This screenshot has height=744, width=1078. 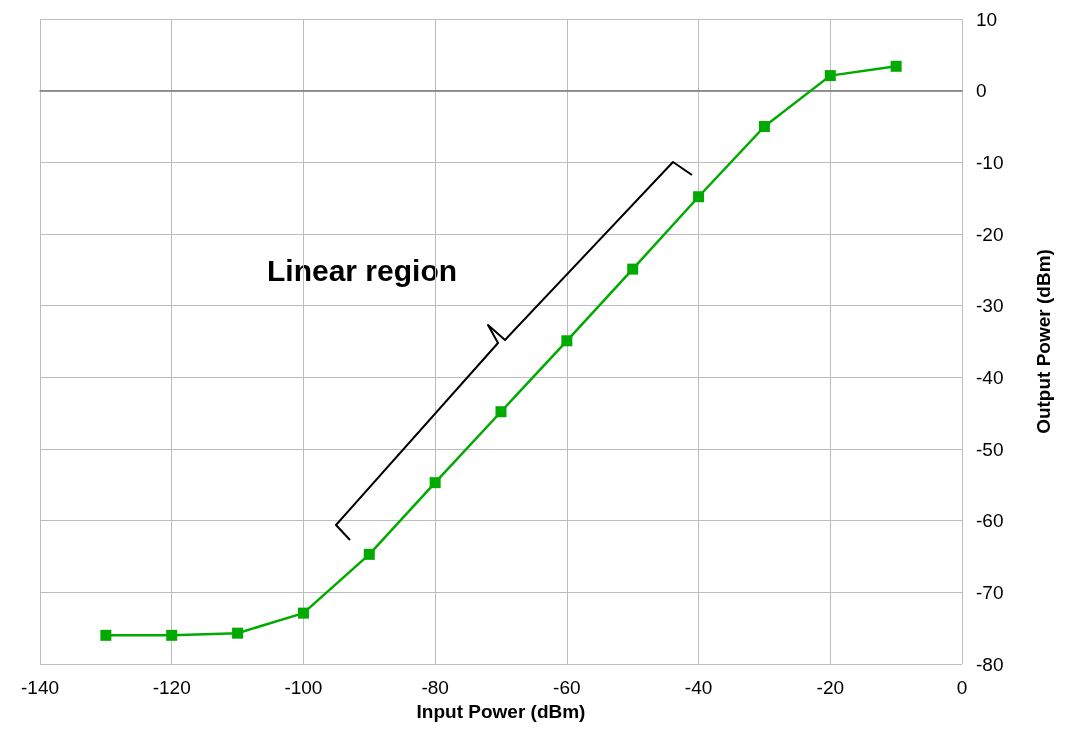 What do you see at coordinates (1043, 341) in the screenshot?
I see `y-axis-title: Output Power (dBm)` at bounding box center [1043, 341].